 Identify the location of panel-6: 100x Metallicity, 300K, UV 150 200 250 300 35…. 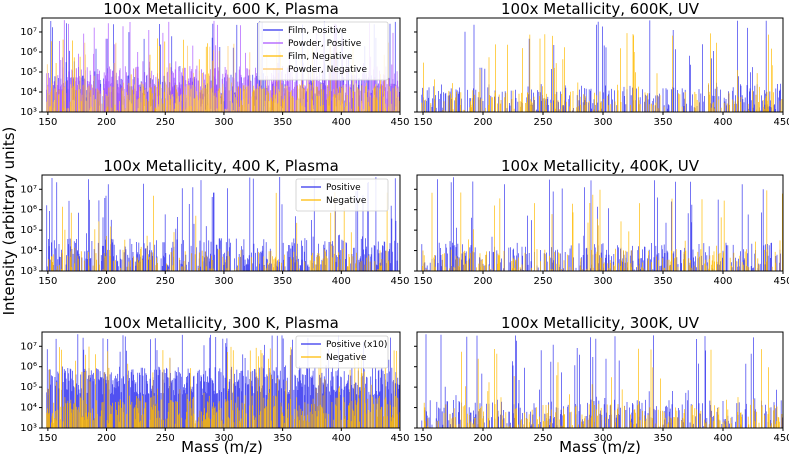
(601, 379).